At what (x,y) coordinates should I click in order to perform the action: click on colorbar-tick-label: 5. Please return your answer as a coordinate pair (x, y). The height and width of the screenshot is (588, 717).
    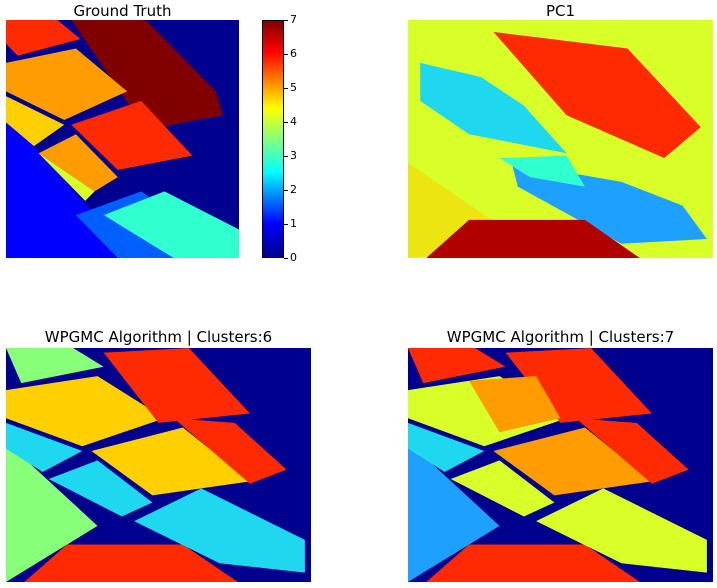
    Looking at the image, I should click on (293, 87).